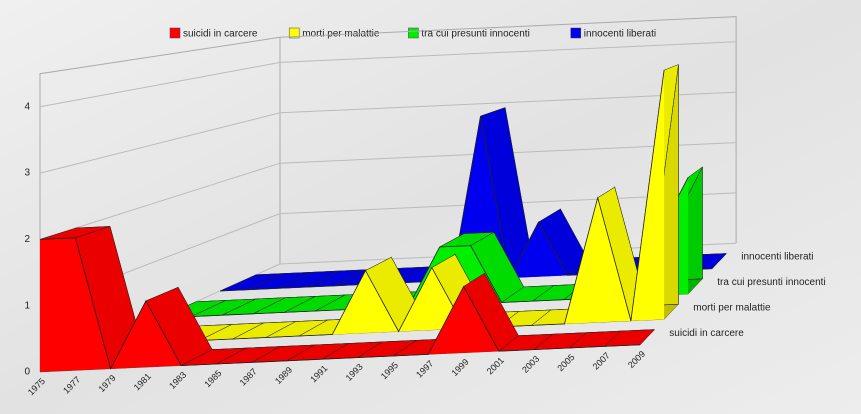 The width and height of the screenshot is (861, 414). I want to click on y-tick-label: 3, so click(27, 173).